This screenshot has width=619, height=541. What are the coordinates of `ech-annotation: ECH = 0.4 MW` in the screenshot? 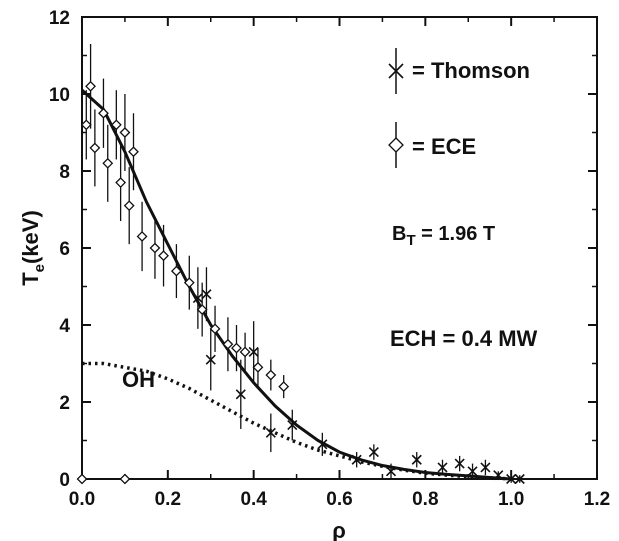 It's located at (464, 338).